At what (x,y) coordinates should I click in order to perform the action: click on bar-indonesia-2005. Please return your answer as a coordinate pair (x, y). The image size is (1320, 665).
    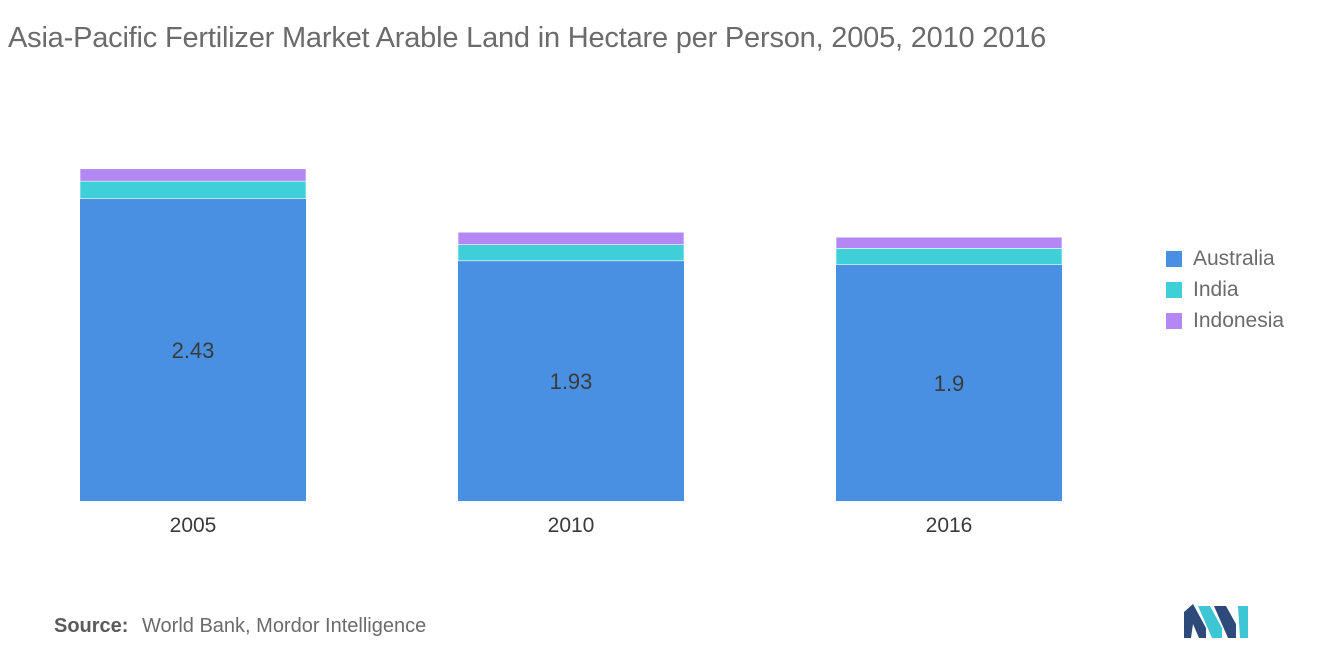
    Looking at the image, I should click on (193, 175).